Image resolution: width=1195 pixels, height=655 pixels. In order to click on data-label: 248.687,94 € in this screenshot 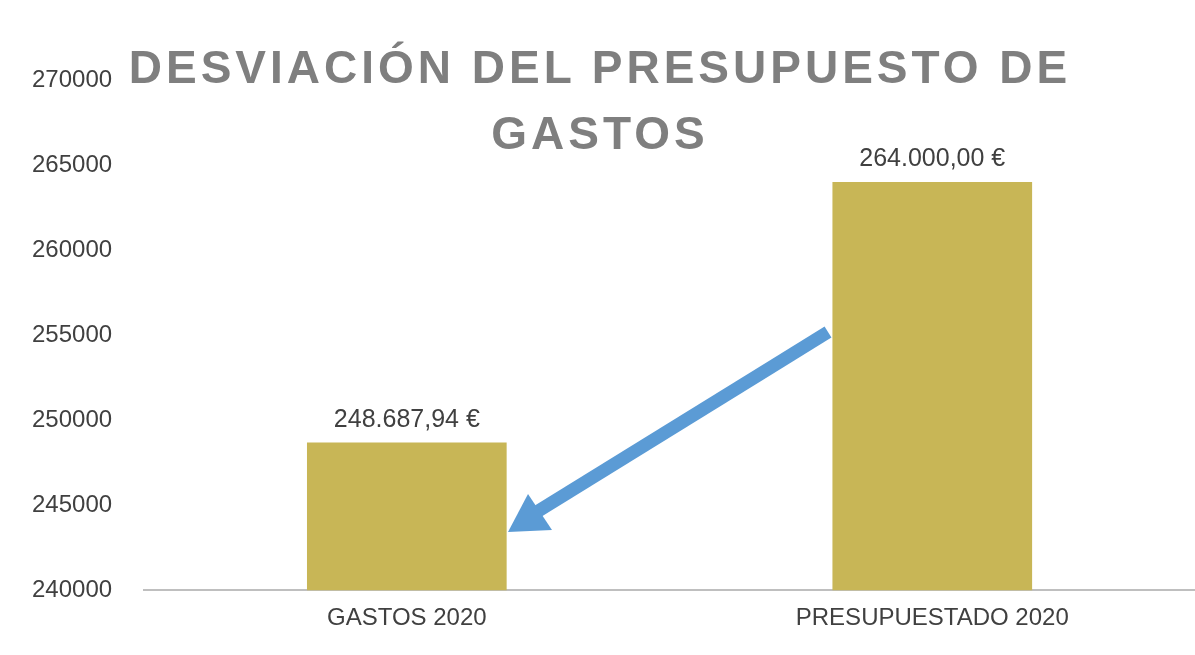, I will do `click(406, 417)`.